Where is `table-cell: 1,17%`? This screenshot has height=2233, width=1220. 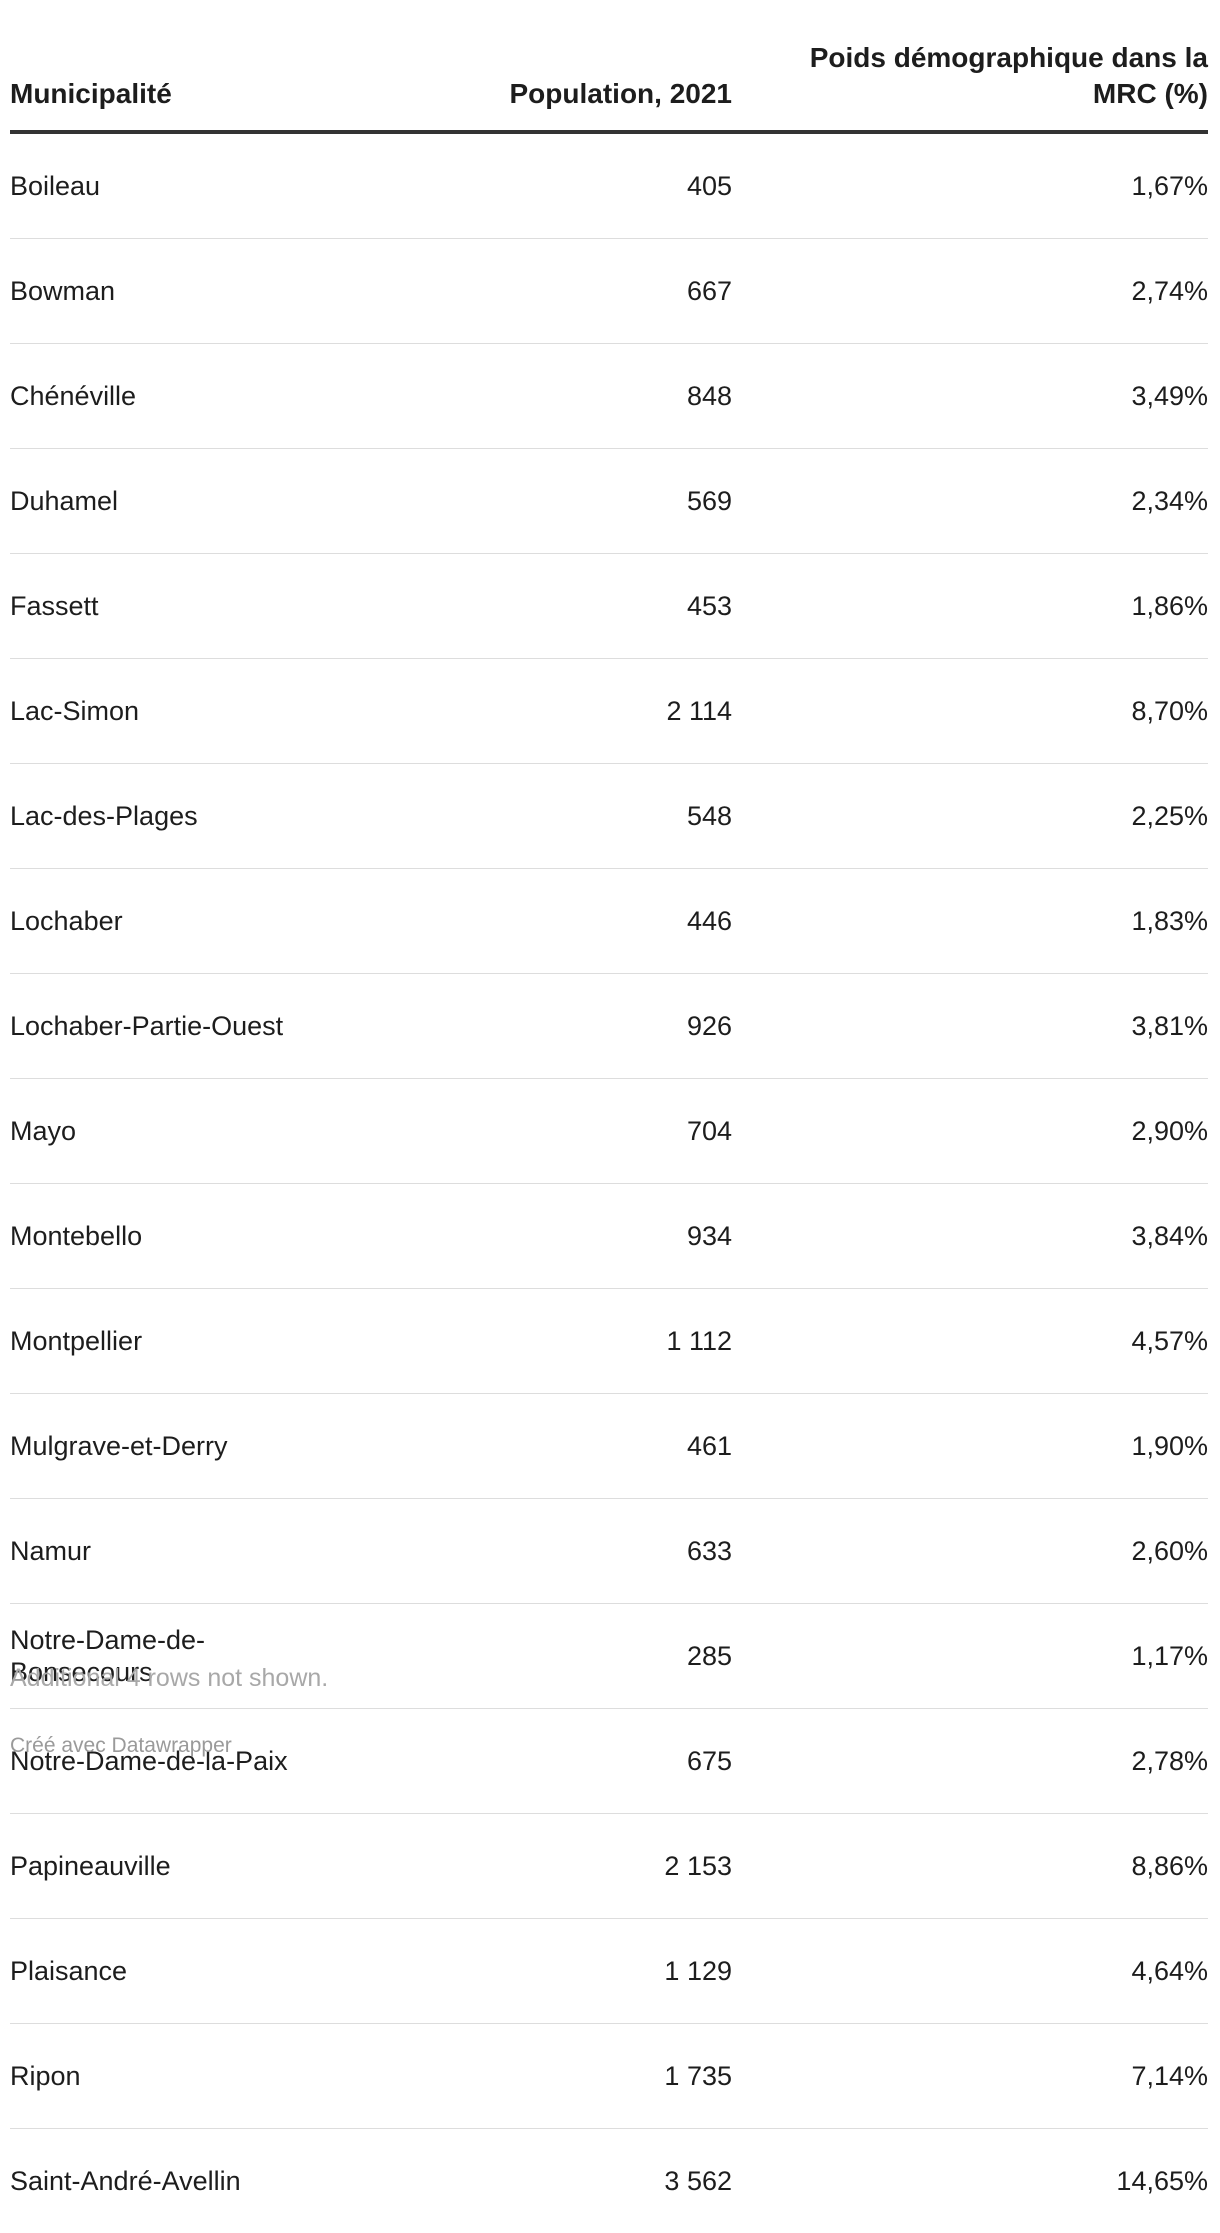
table-cell: 1,17% is located at coordinates (970, 1656).